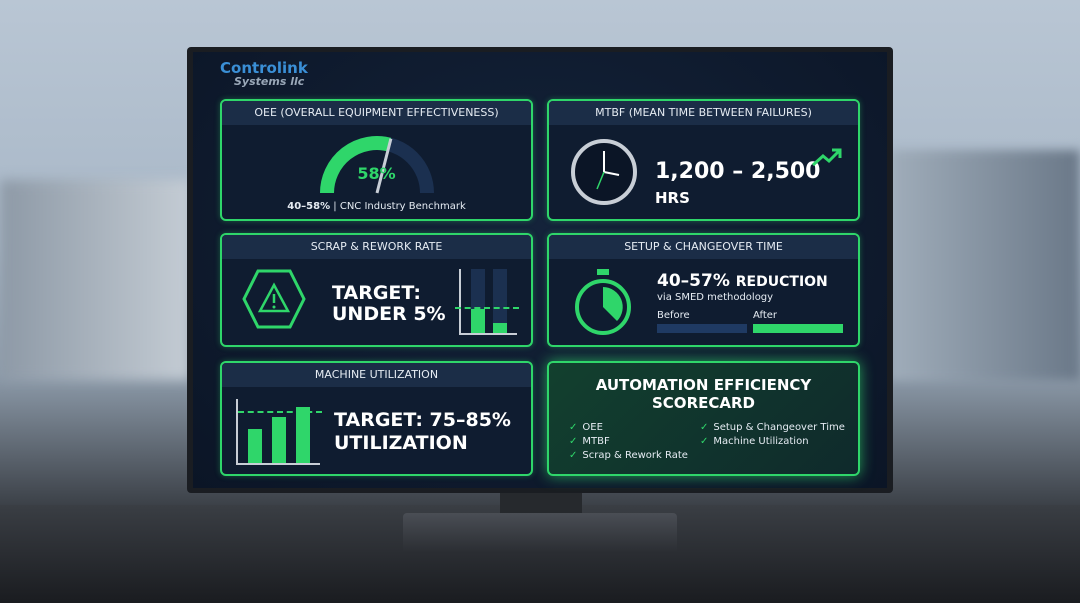 This screenshot has width=1080, height=603. Describe the element at coordinates (586, 427) in the screenshot. I see `check-item: ✓ OEE` at that location.